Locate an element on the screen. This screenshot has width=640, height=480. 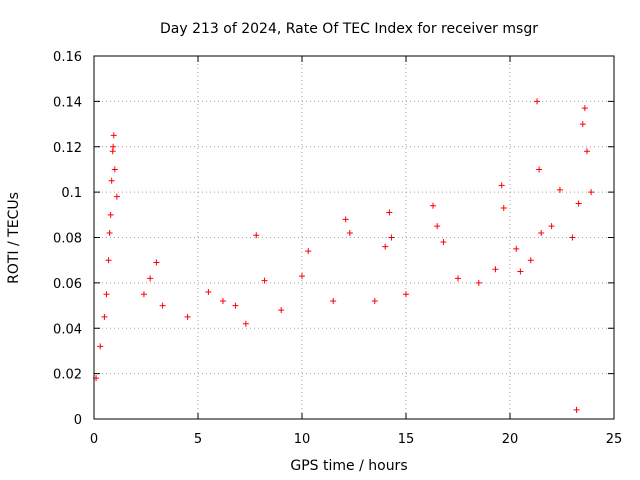
x-tick-label: 15 is located at coordinates (406, 439).